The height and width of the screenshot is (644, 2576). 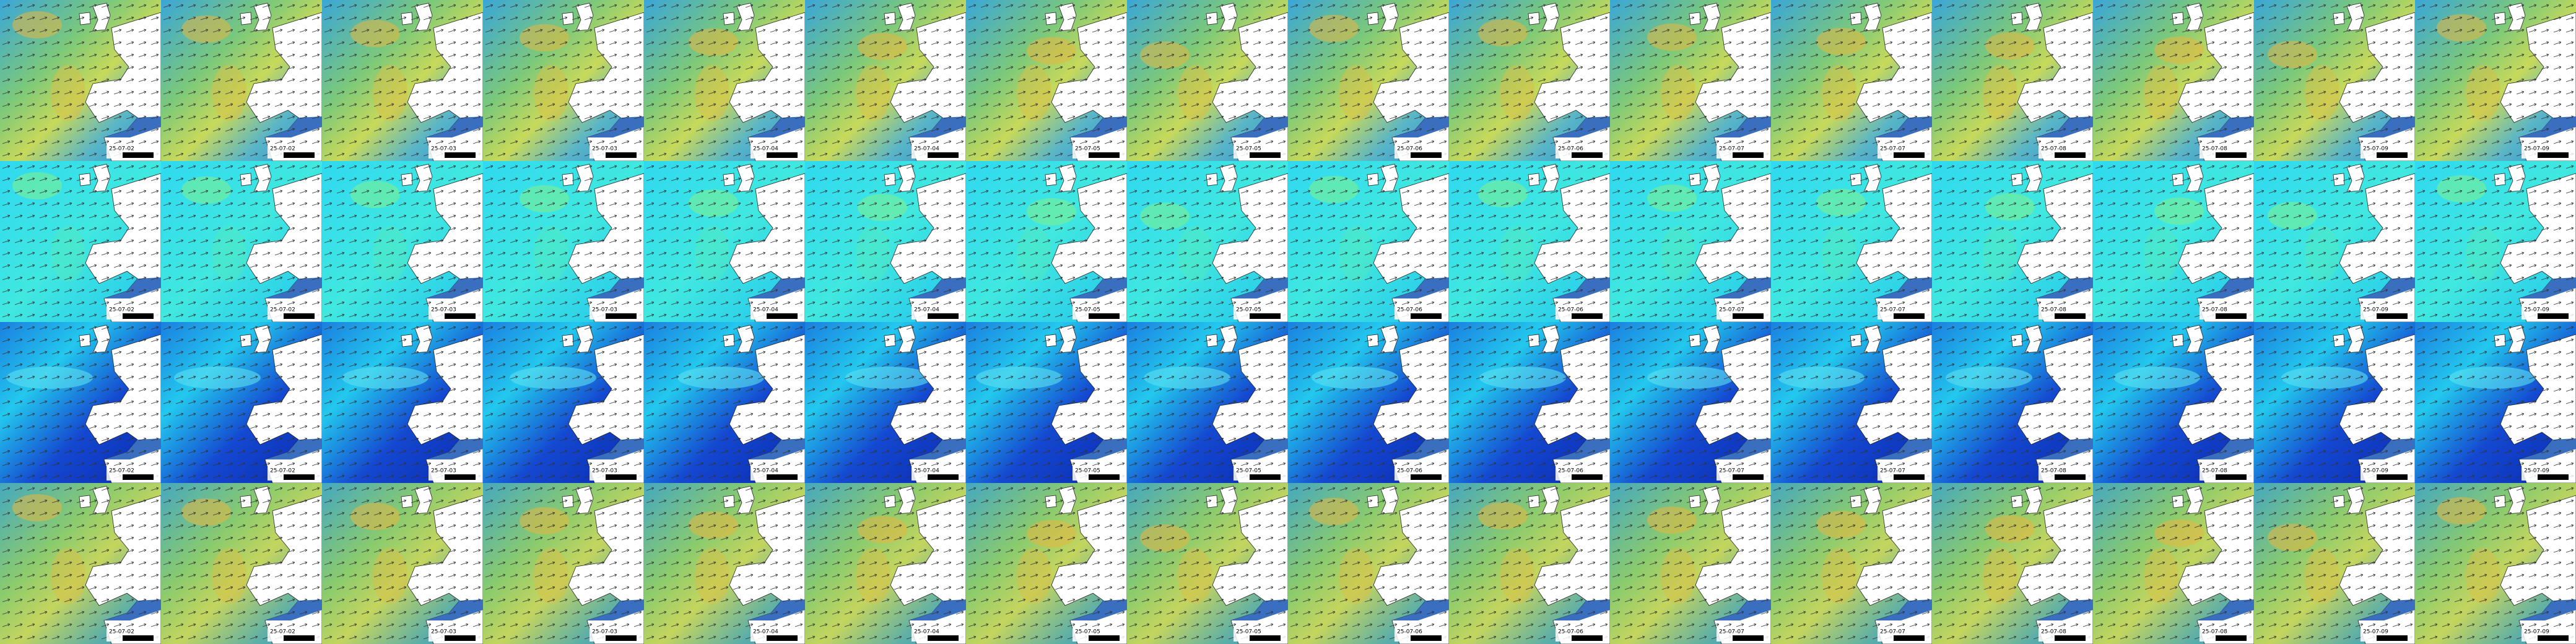 I want to click on map-tile: 25-07-09, so click(x=2335, y=403).